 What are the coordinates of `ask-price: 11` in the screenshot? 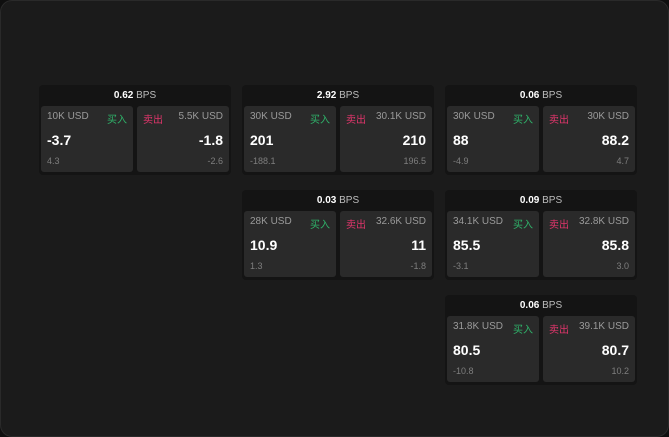 It's located at (418, 245).